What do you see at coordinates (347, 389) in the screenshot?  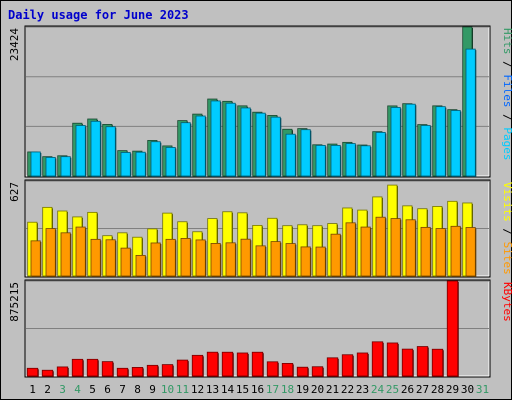 I see `day-label: 22` at bounding box center [347, 389].